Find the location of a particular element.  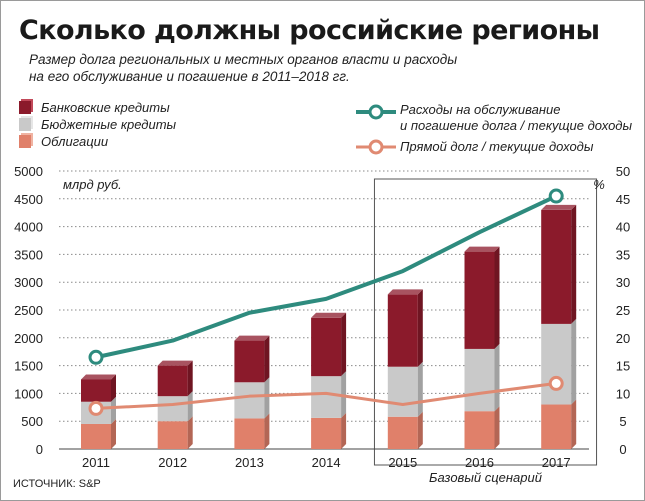

legend-label-direct-debt: Прямой долг / текущие доходы is located at coordinates (497, 146).